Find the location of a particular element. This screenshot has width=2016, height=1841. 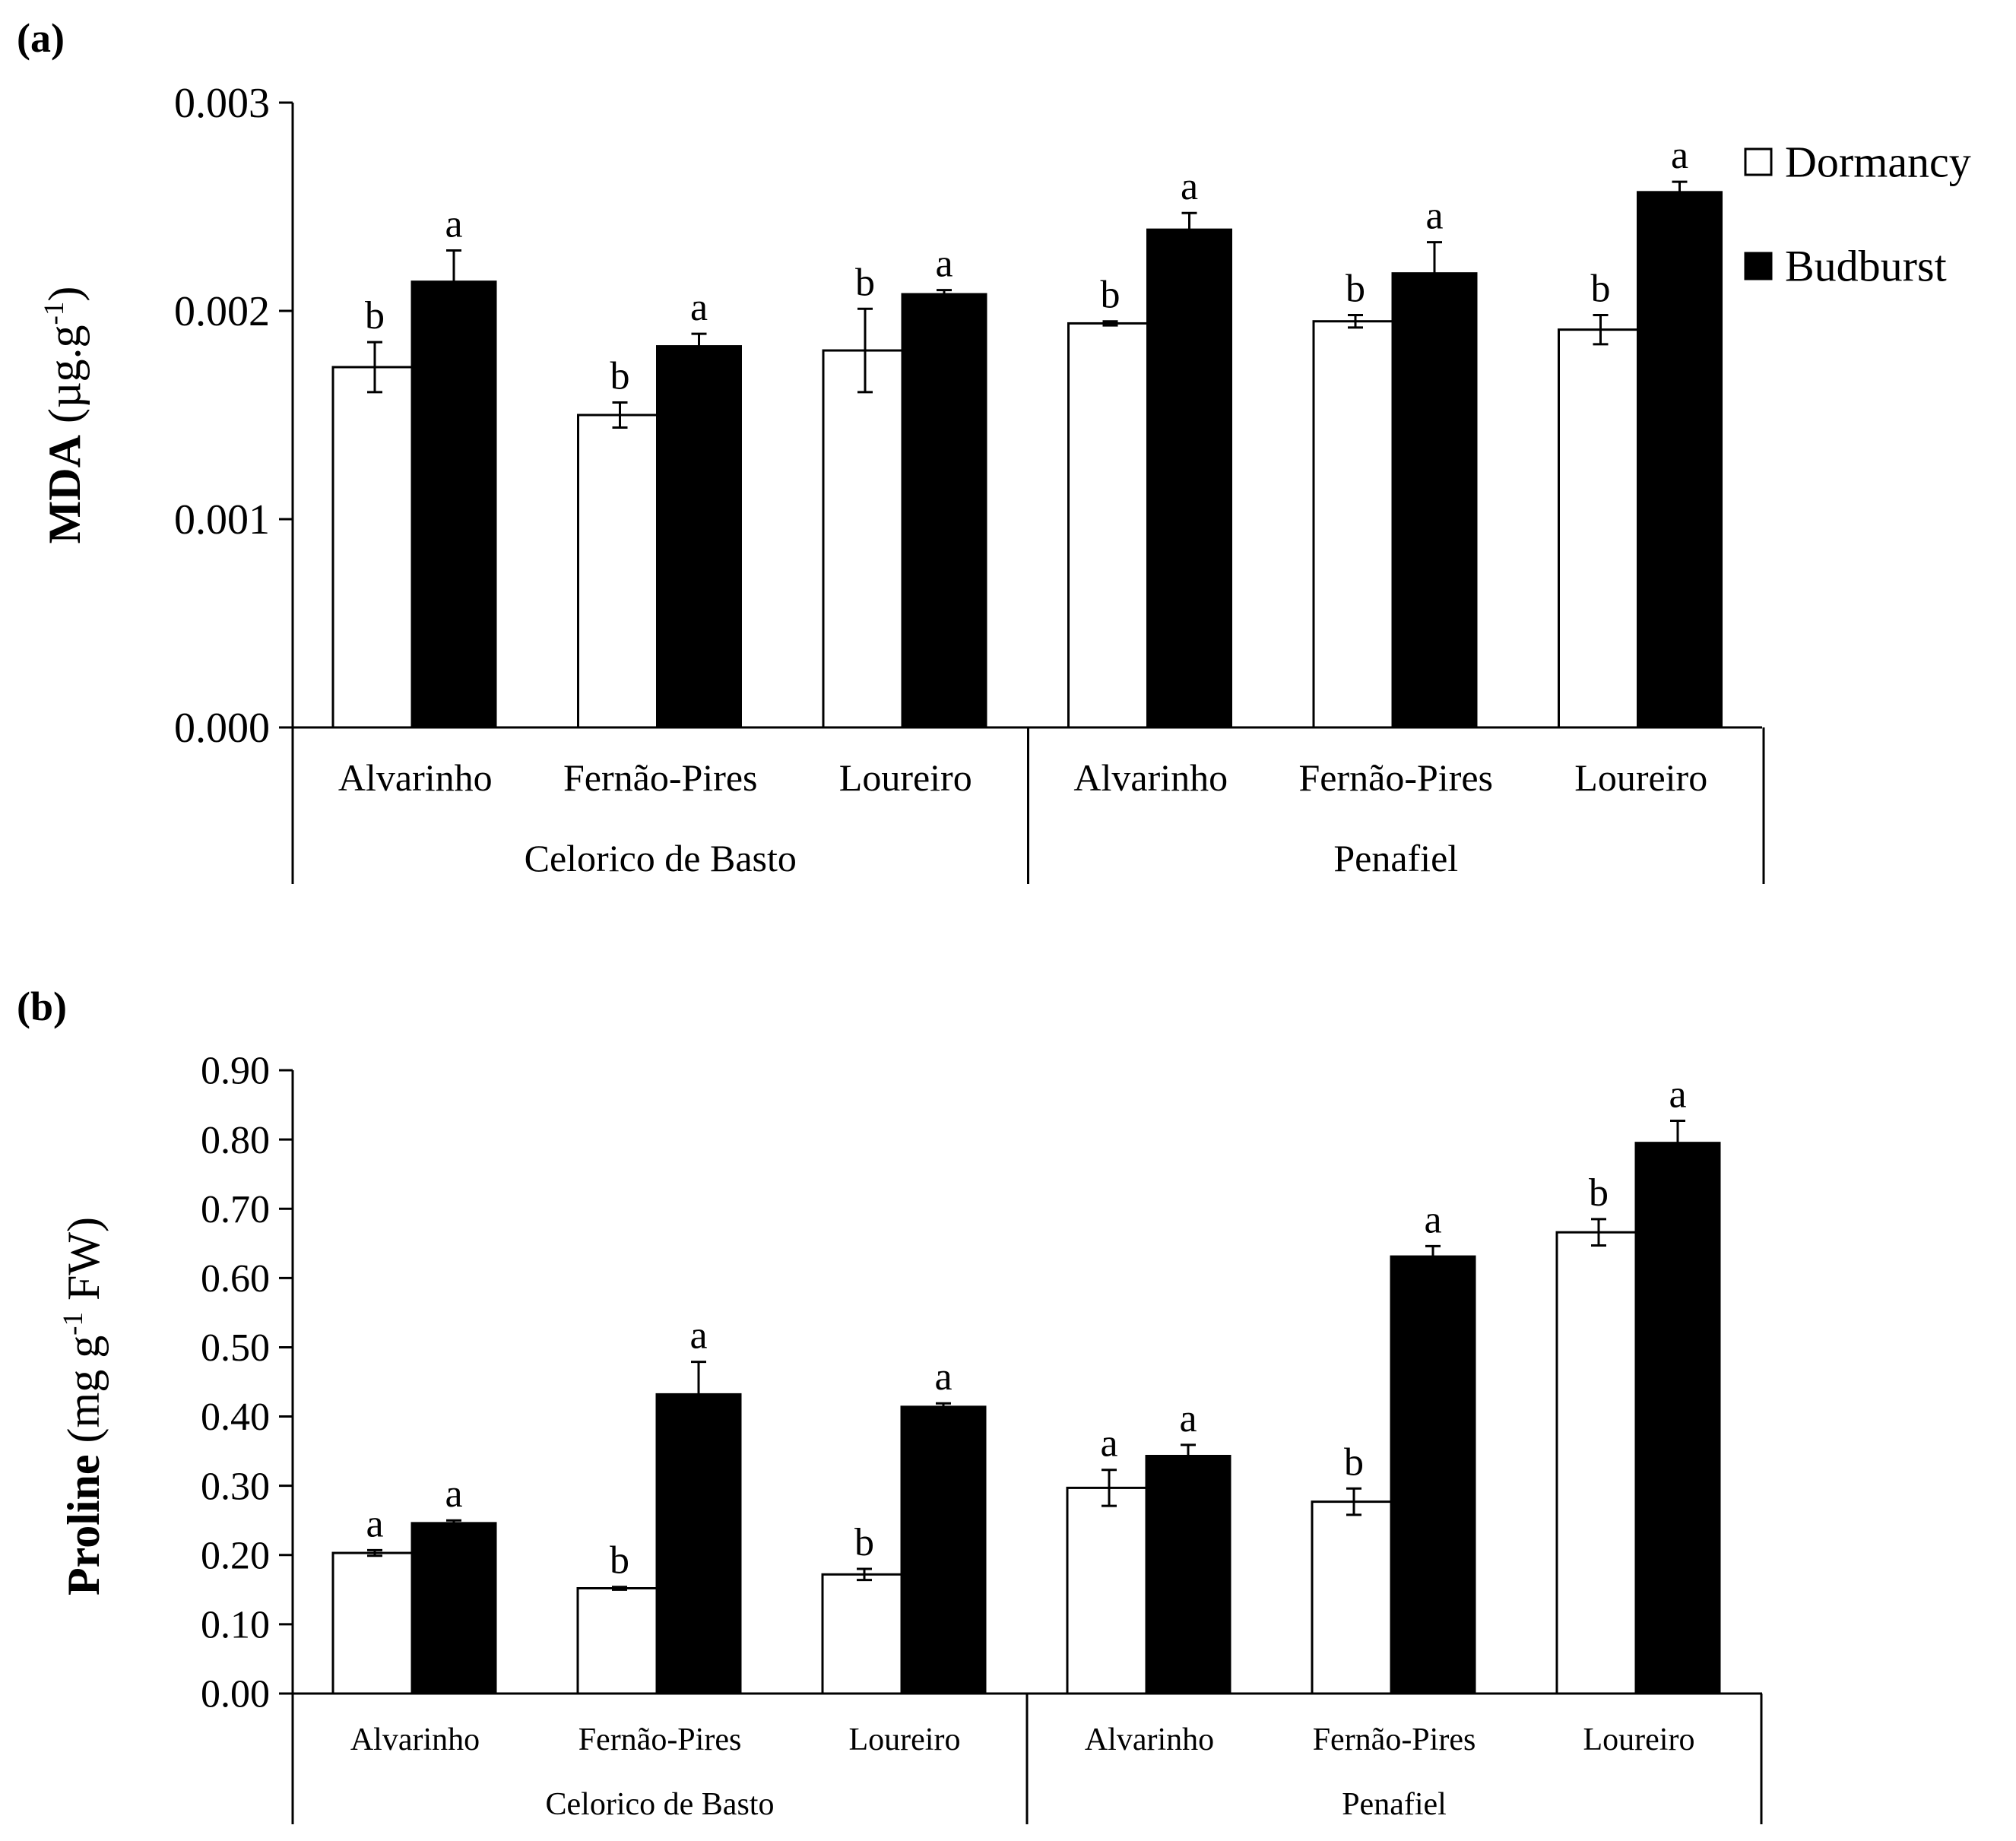

y-tick-label: 0.003 is located at coordinates (222, 104).